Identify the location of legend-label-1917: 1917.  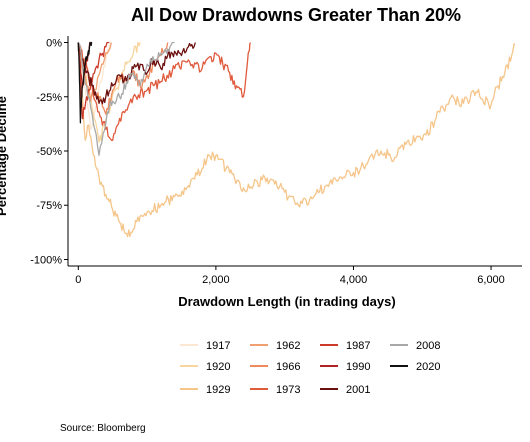
(218, 346).